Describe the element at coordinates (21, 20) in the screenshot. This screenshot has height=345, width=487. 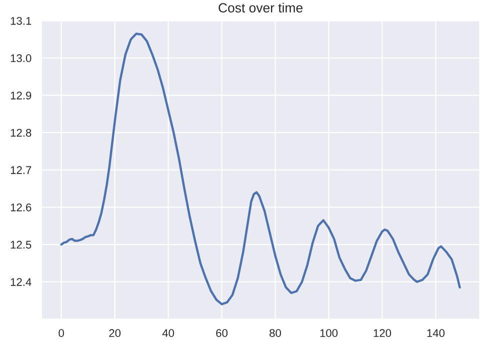
I see `y-tick-label: 13.1` at that location.